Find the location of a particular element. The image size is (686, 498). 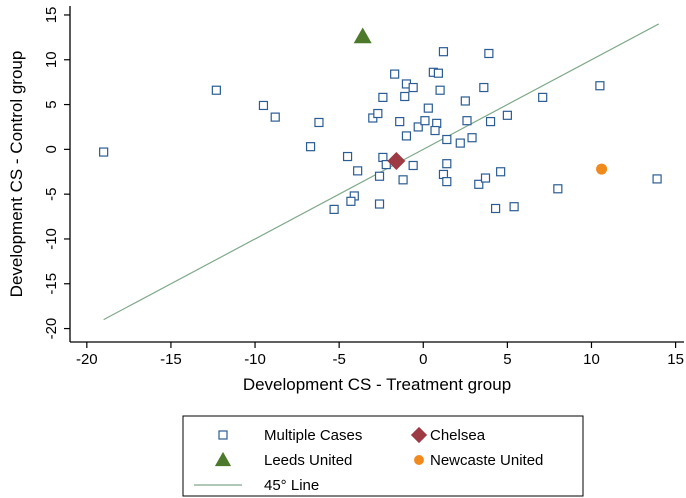

y-tick-label: -5 is located at coordinates (51, 193).